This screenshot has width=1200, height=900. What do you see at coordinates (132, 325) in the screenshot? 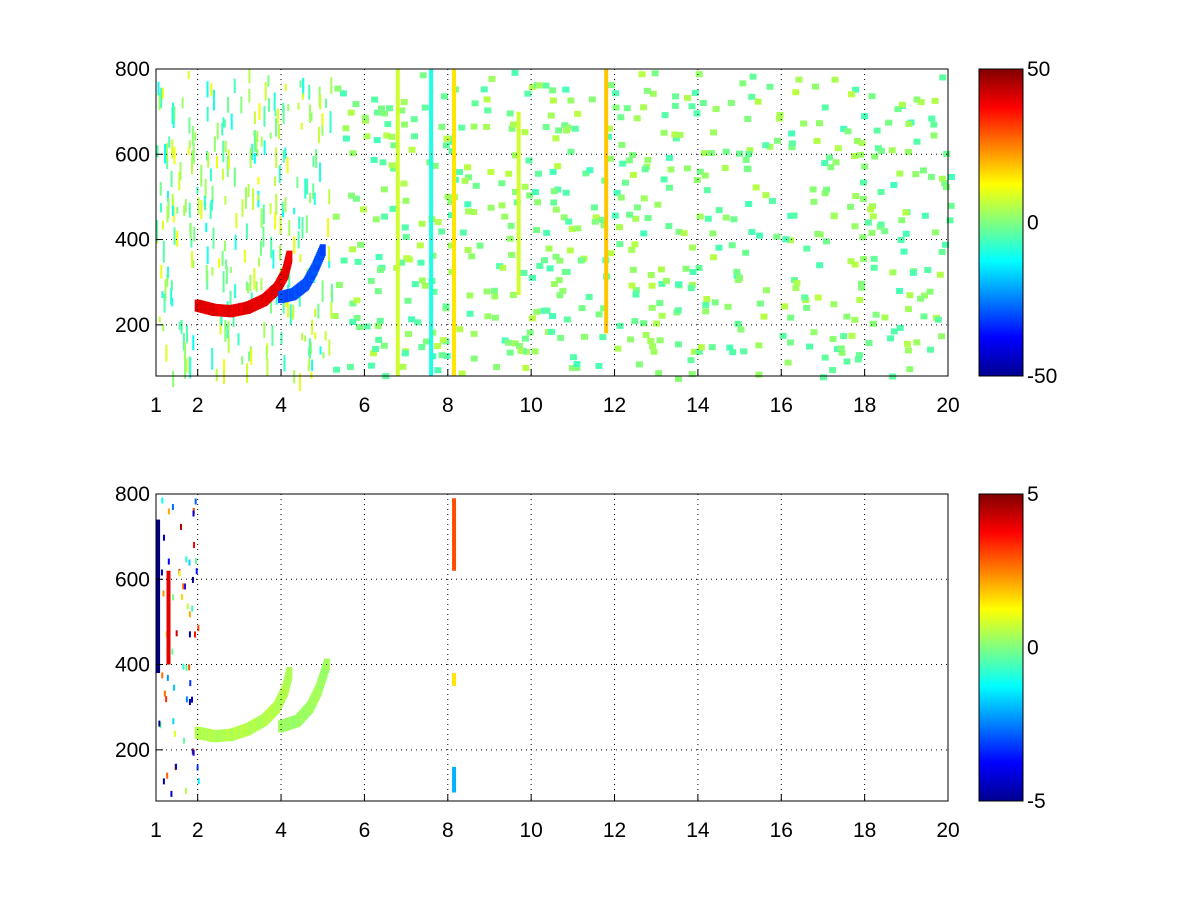
I see `y-tick-label: 200` at bounding box center [132, 325].